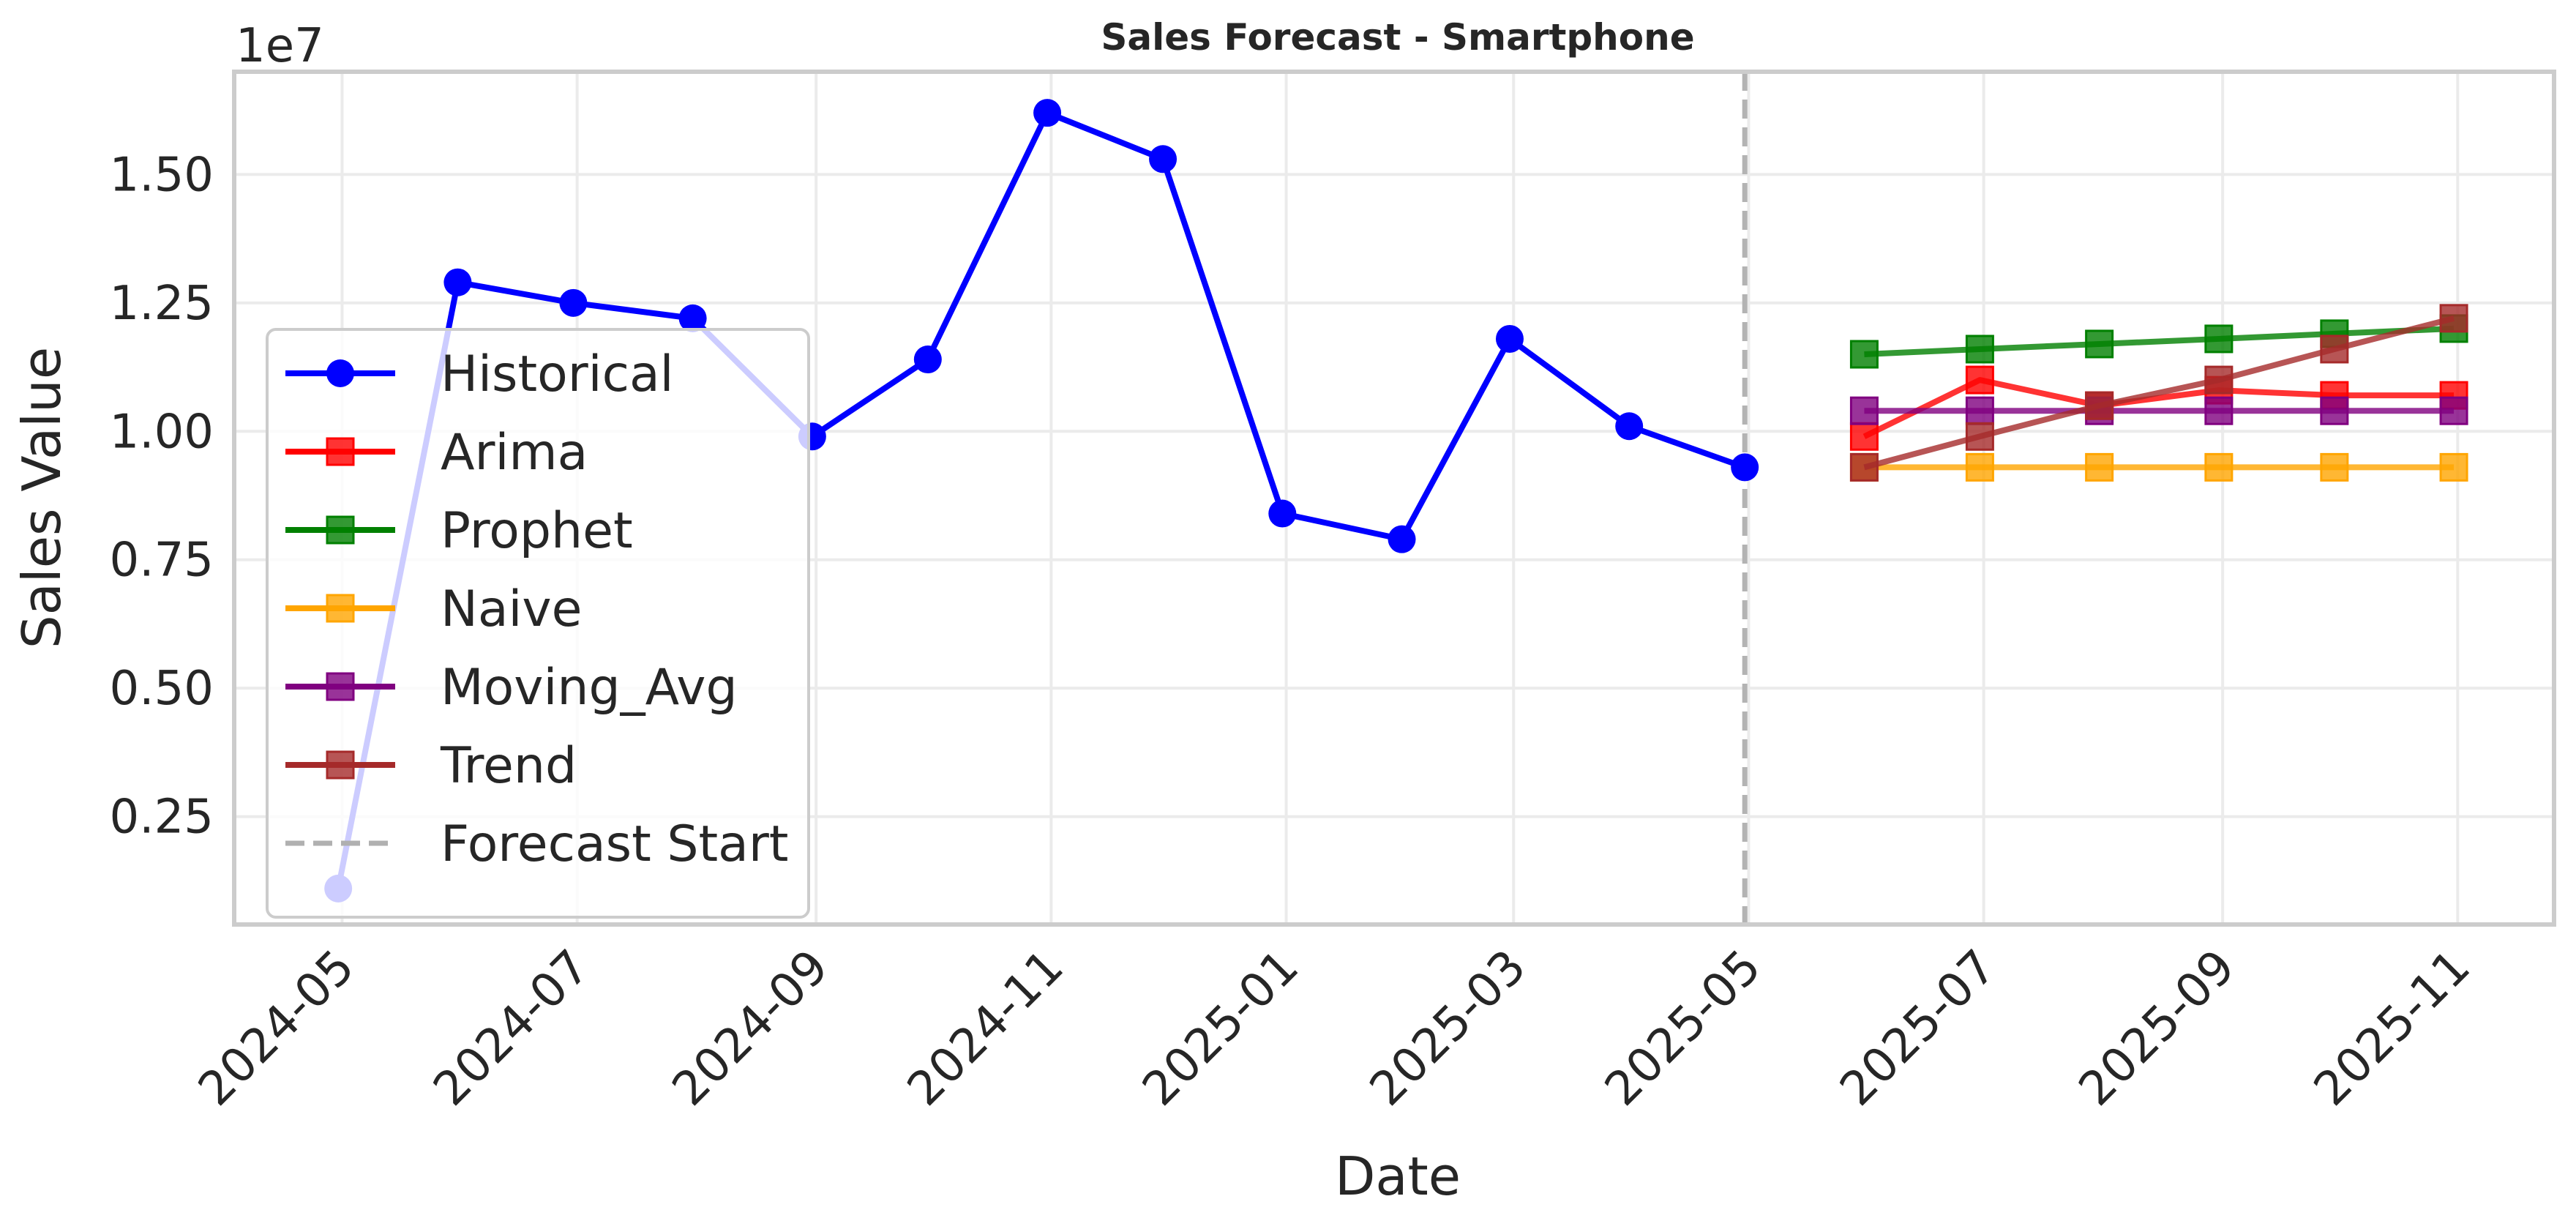  What do you see at coordinates (1397, 37) in the screenshot?
I see `chart-title: Sales Forecast - Smartphone` at bounding box center [1397, 37].